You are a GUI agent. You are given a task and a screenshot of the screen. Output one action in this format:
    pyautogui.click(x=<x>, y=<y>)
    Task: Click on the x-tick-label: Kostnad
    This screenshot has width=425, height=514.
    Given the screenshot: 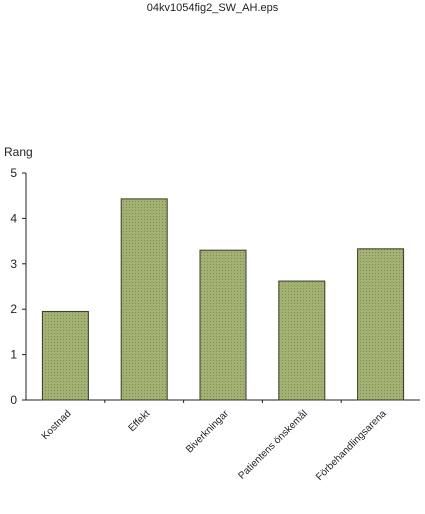 What is the action you would take?
    pyautogui.click(x=57, y=425)
    